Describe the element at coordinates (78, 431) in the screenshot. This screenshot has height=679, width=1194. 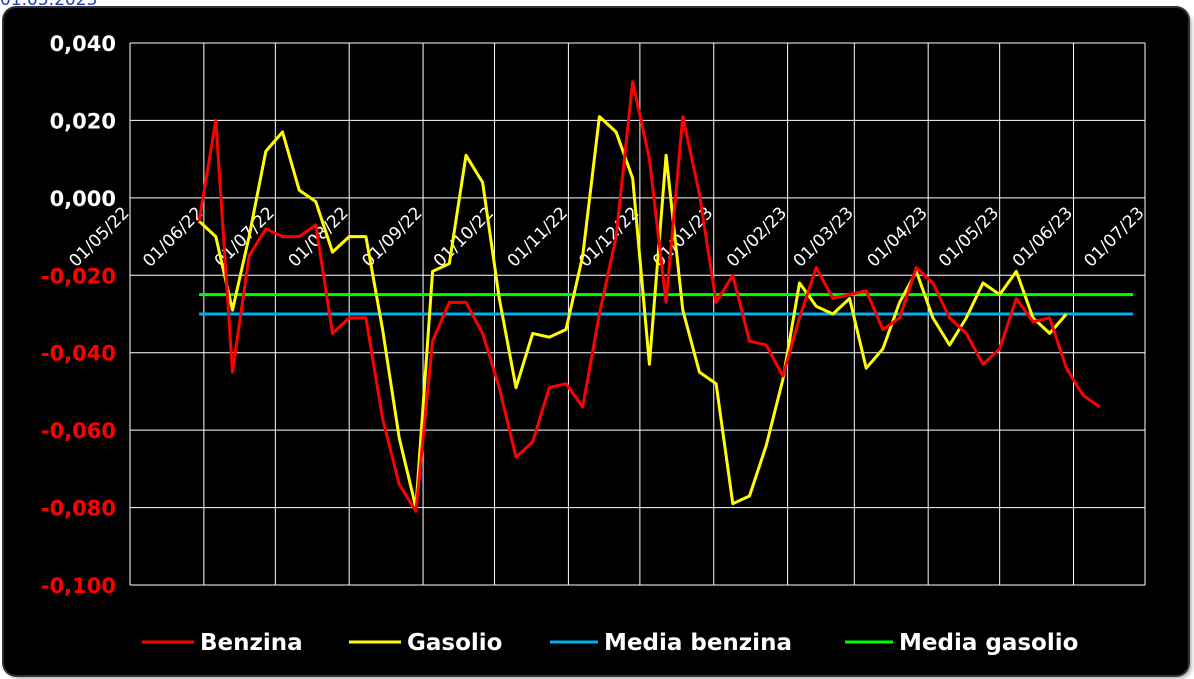
I see `y-tick-label: -0,060` at that location.